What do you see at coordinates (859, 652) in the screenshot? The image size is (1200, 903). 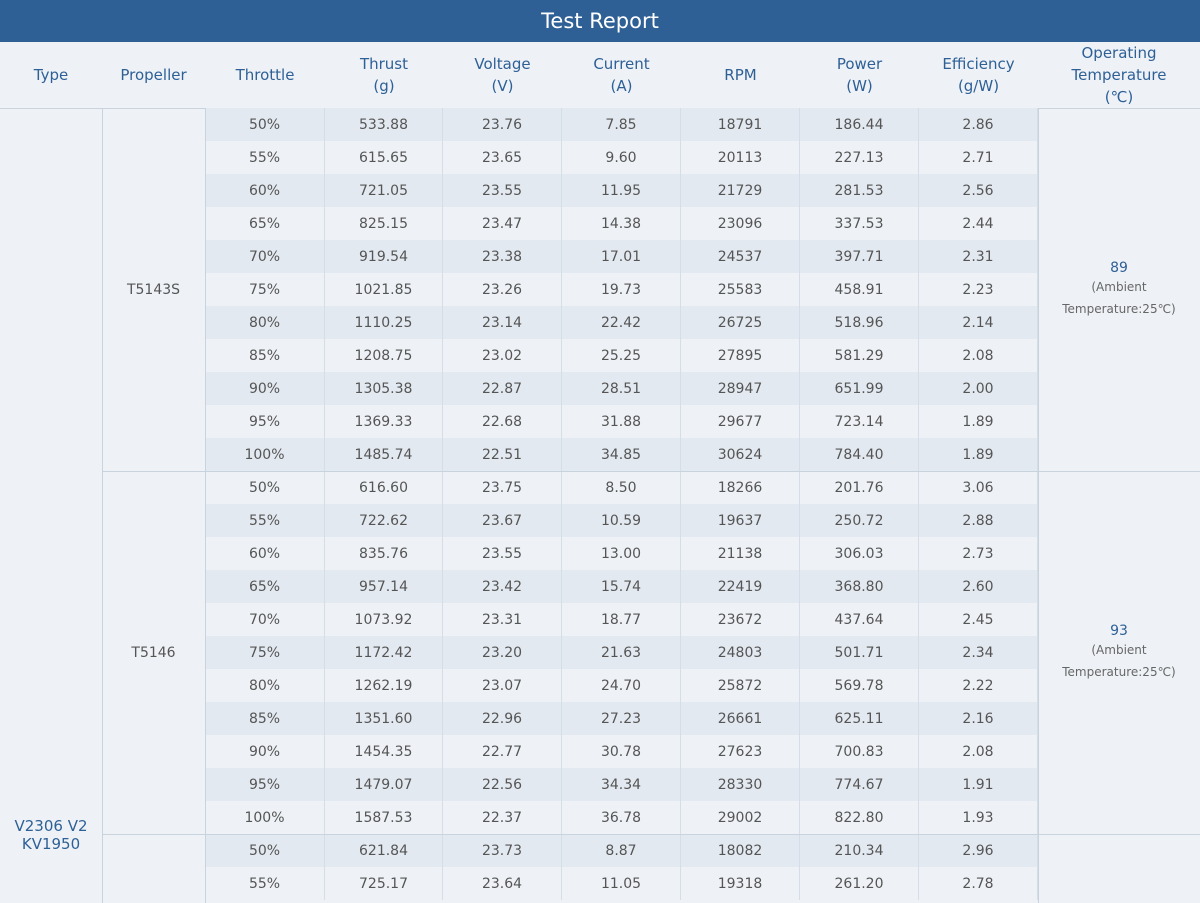 I see `data-cell: 501.71` at bounding box center [859, 652].